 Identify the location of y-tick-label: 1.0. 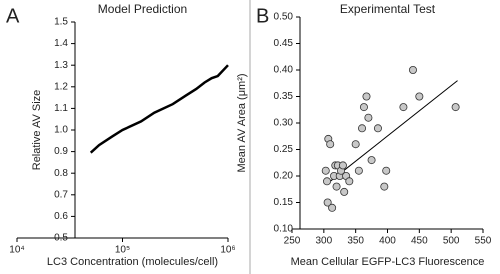
(61, 130).